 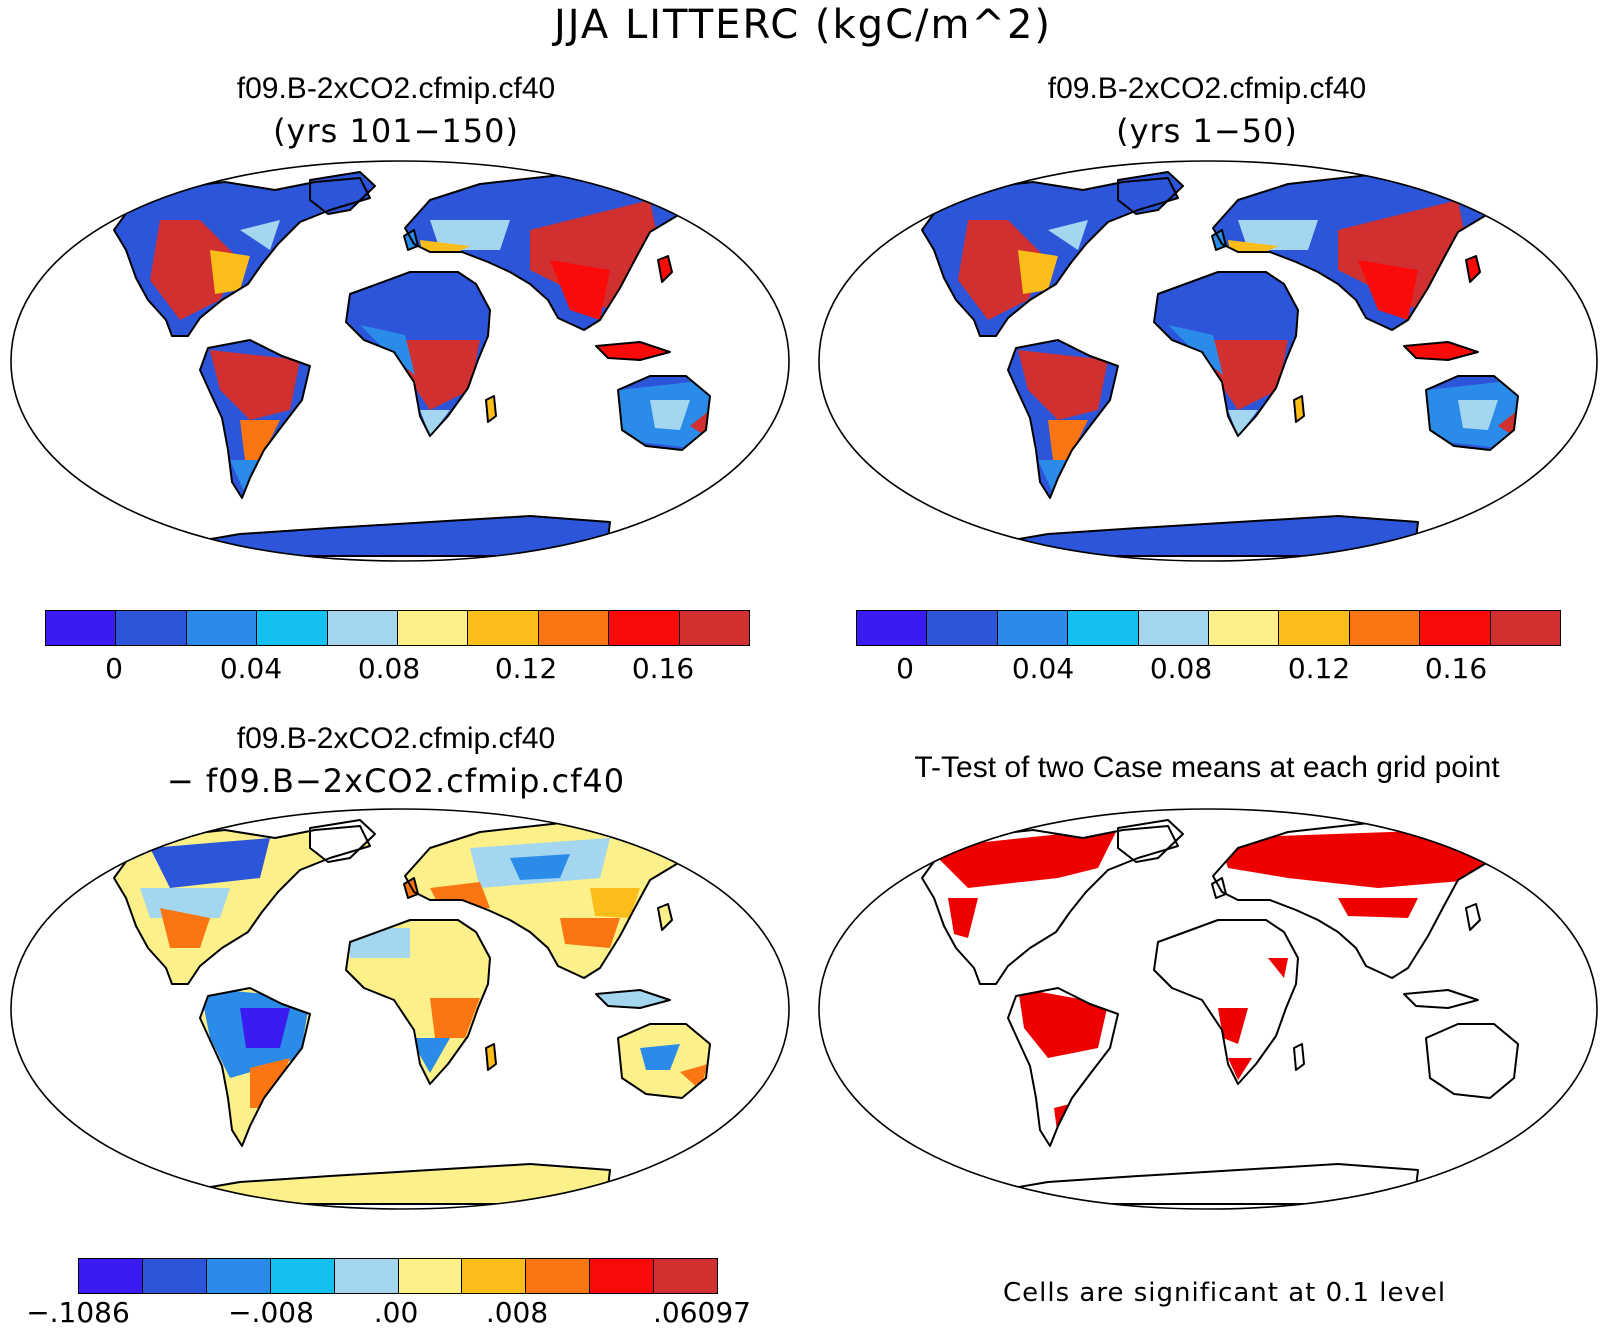 What do you see at coordinates (1456, 668) in the screenshot?
I see `colorbar-tick-label: 0.16` at bounding box center [1456, 668].